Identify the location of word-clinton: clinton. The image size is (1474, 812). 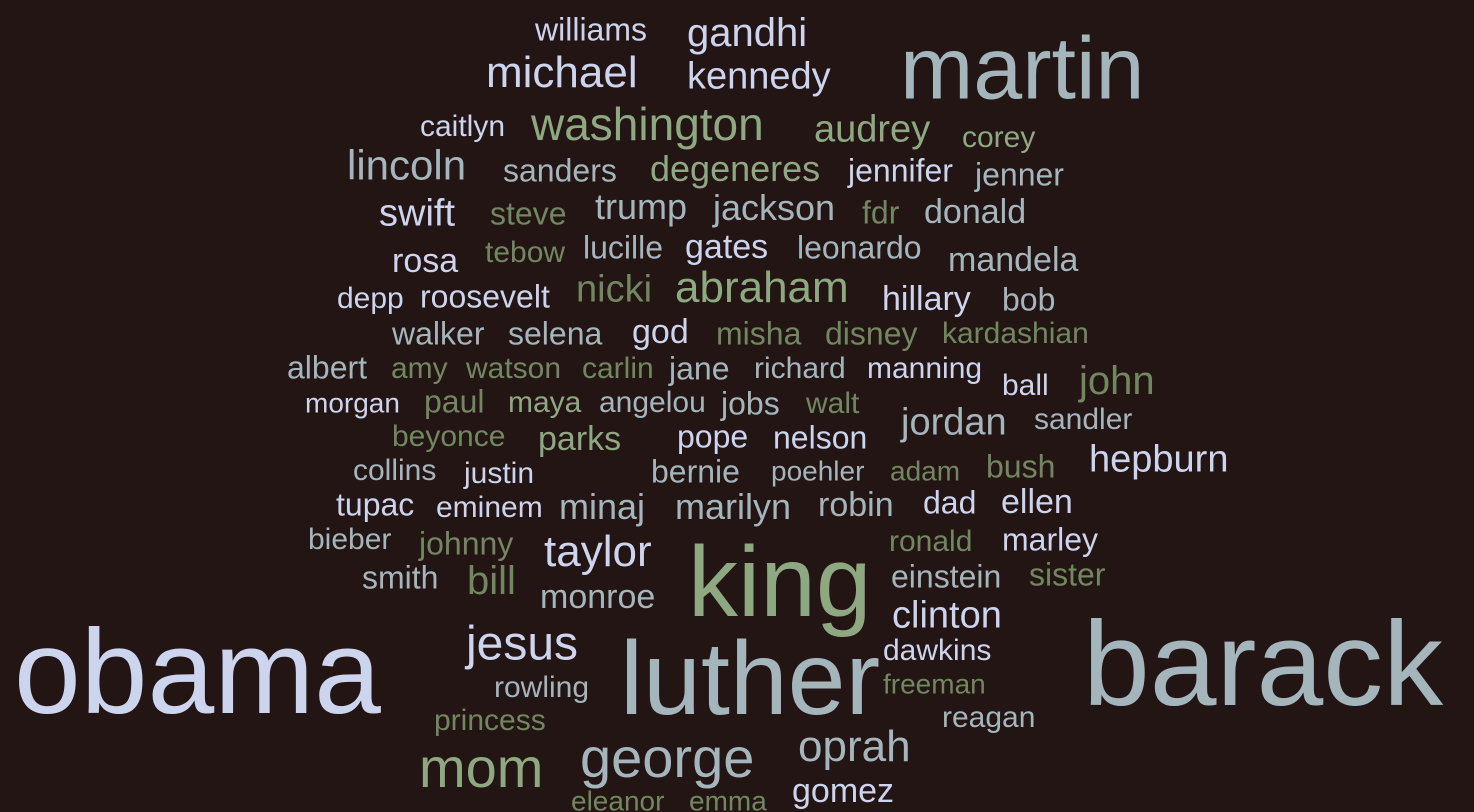
(947, 615).